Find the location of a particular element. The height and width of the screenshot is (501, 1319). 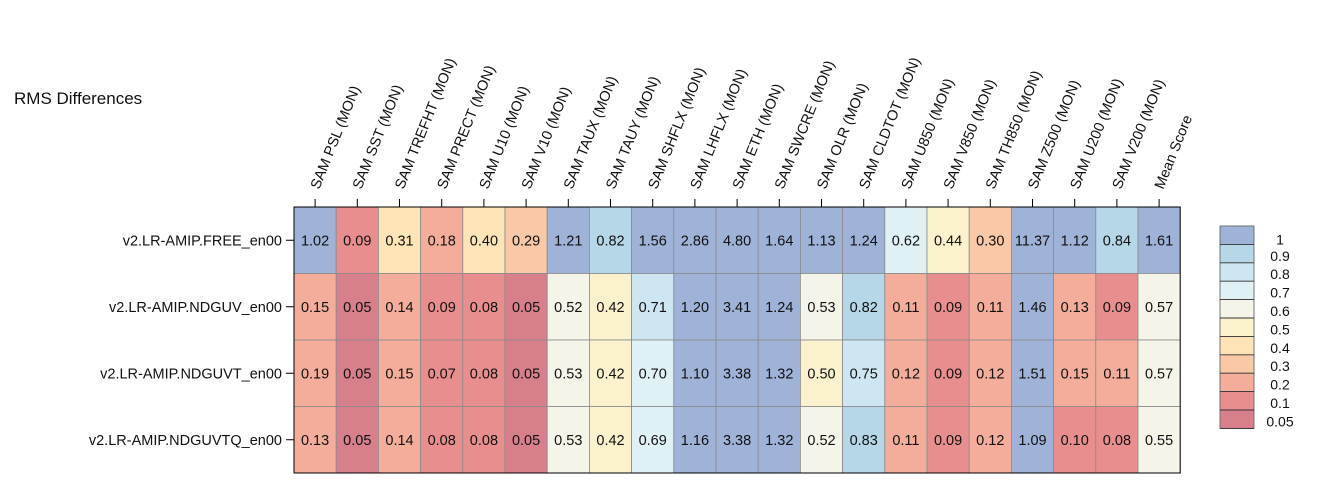

legend-label: 0.9 is located at coordinates (1280, 256).